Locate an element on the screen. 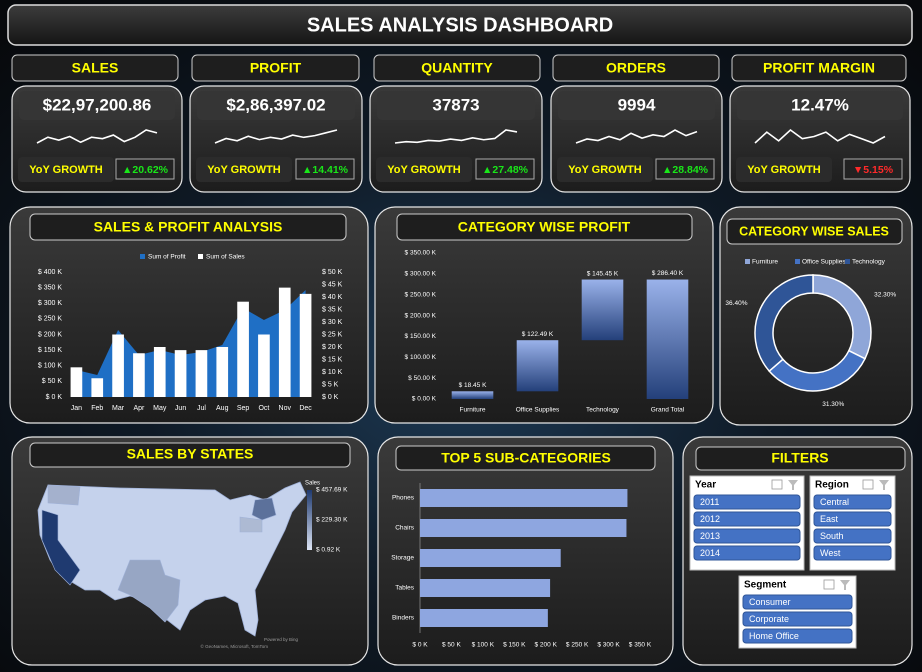 Image resolution: width=922 pixels, height=672 pixels. value-label: $ 286.40 K is located at coordinates (668, 273).